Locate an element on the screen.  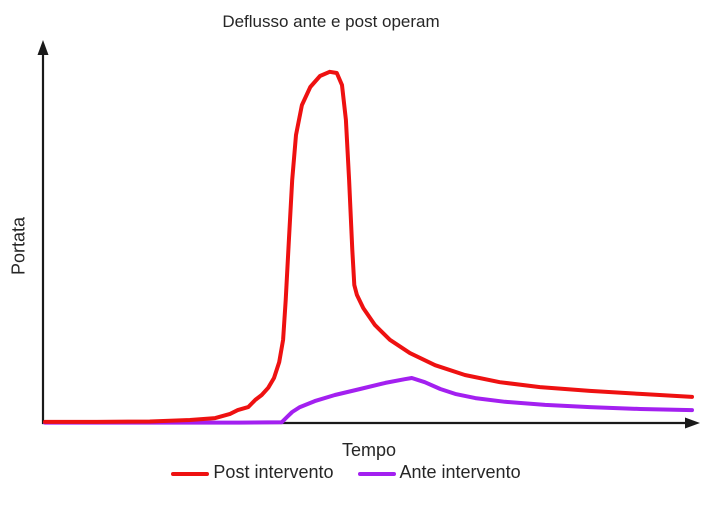
legend-label-post-intervento: Post intervento is located at coordinates (273, 472).